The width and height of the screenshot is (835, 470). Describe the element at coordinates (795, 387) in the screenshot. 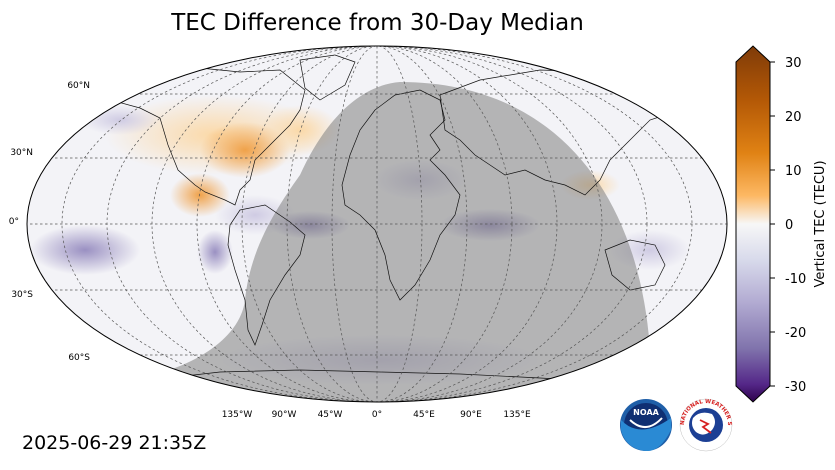

I see `colorbar-tick-neg30: -30` at that location.